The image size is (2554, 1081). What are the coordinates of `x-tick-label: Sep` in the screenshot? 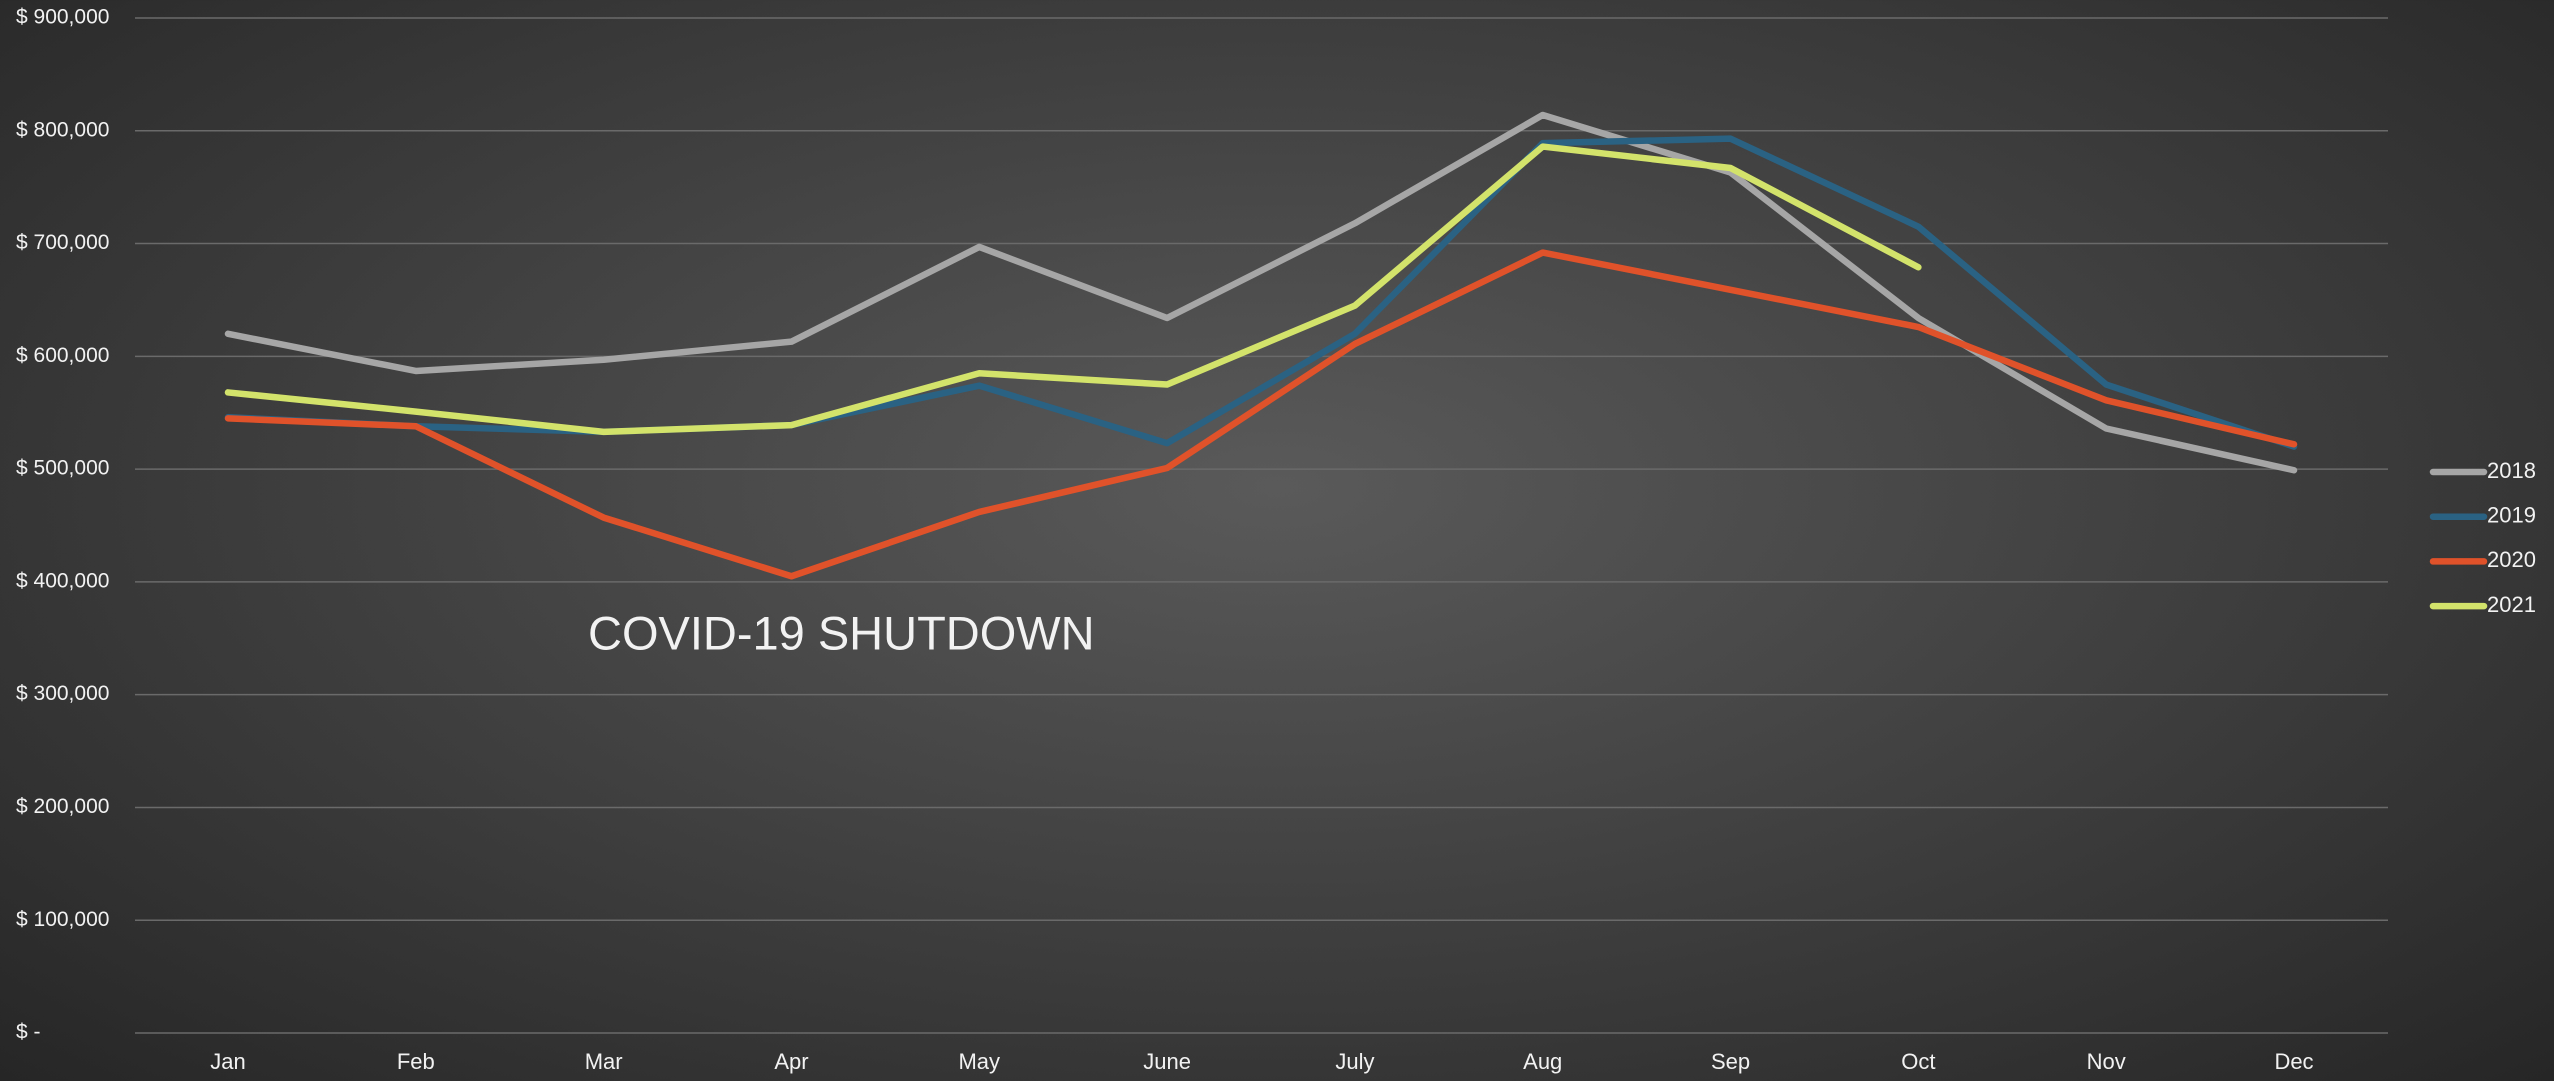 It's located at (1730, 1061).